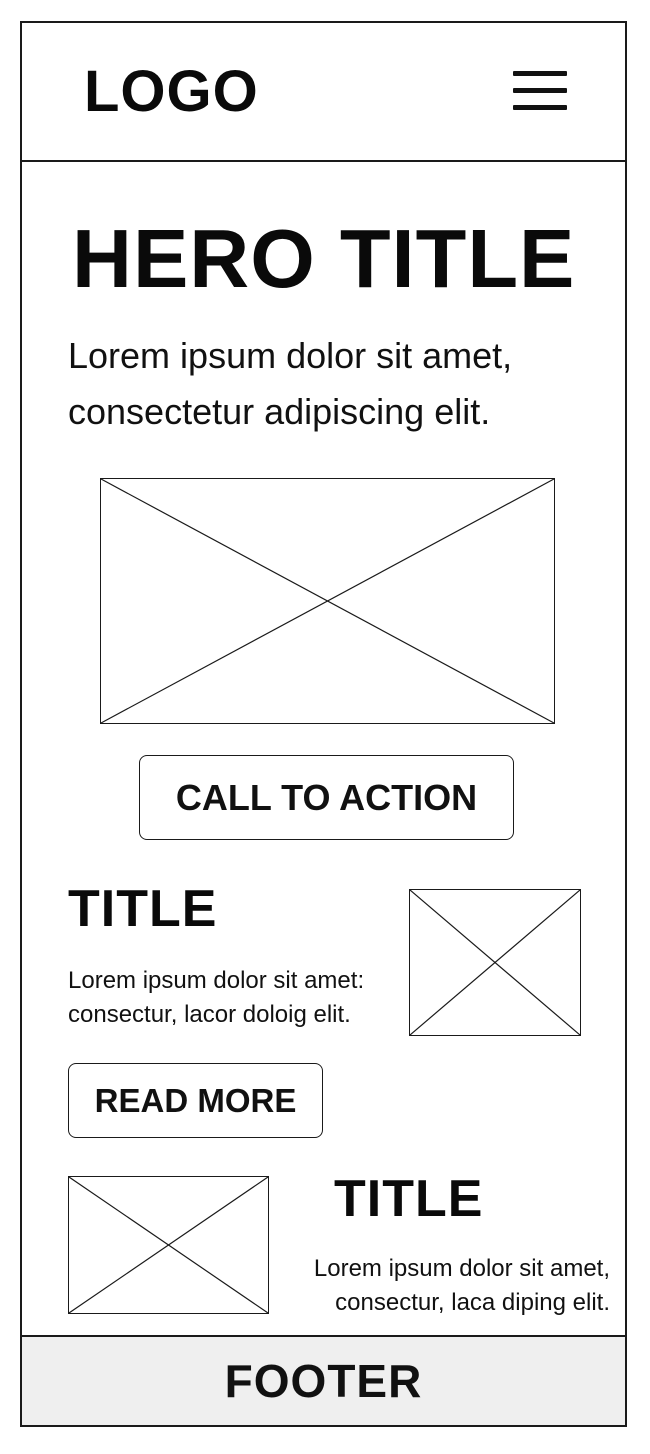 The image size is (650, 1454). What do you see at coordinates (326, 797) in the screenshot?
I see `call-to-action-button: CALL TO ACTION` at bounding box center [326, 797].